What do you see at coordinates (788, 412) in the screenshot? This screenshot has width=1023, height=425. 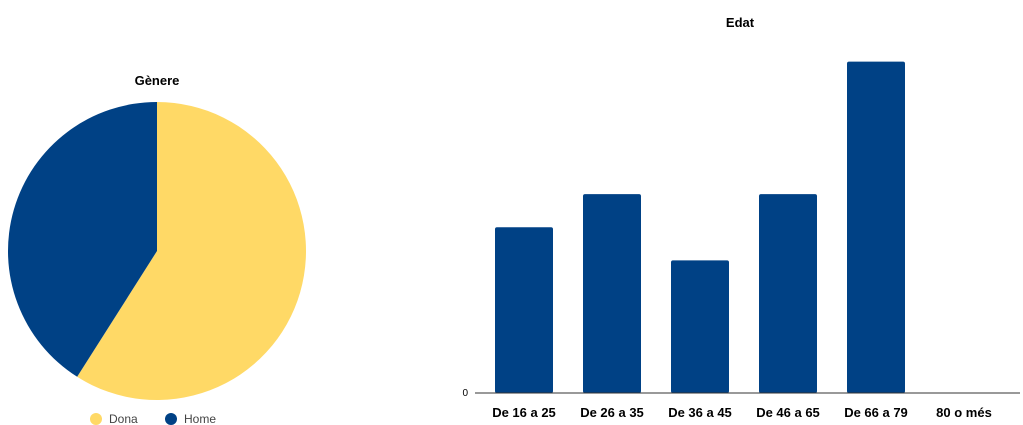 I see `x-tick-label: De 46 a 65` at bounding box center [788, 412].